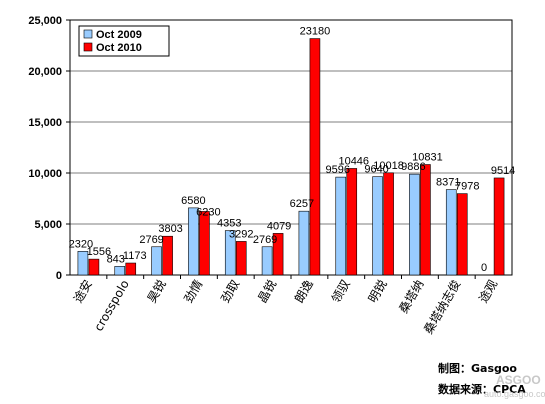  What do you see at coordinates (353, 161) in the screenshot?
I see `value-label: 10446` at bounding box center [353, 161].